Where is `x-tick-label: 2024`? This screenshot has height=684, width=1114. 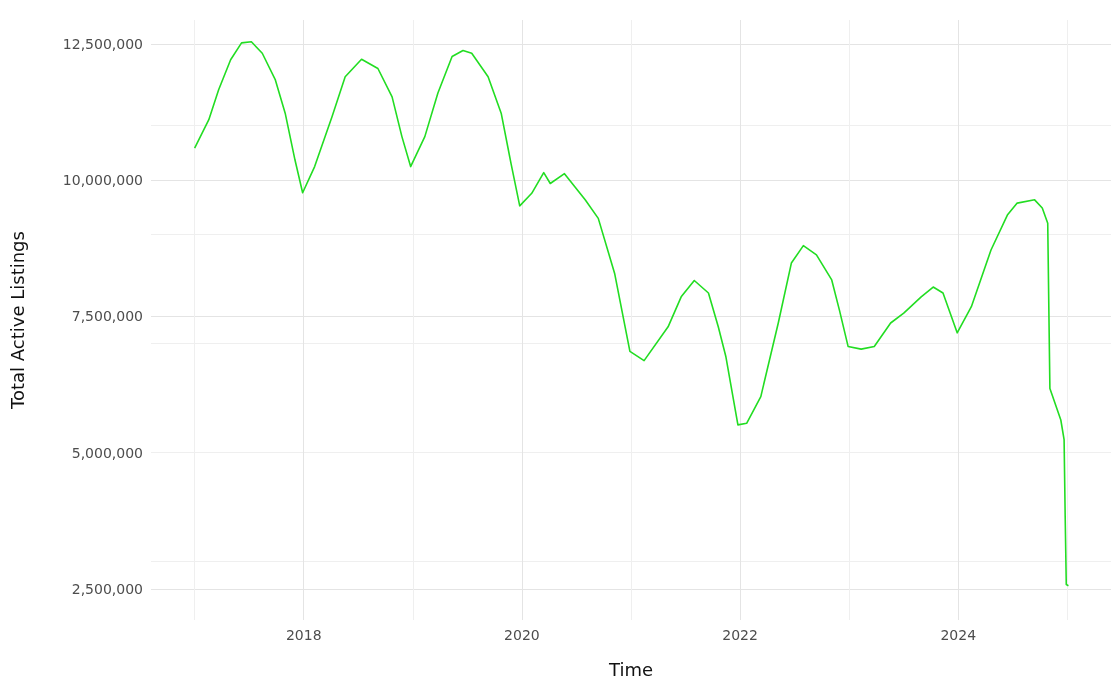
x-tick-label: 2024 is located at coordinates (958, 635).